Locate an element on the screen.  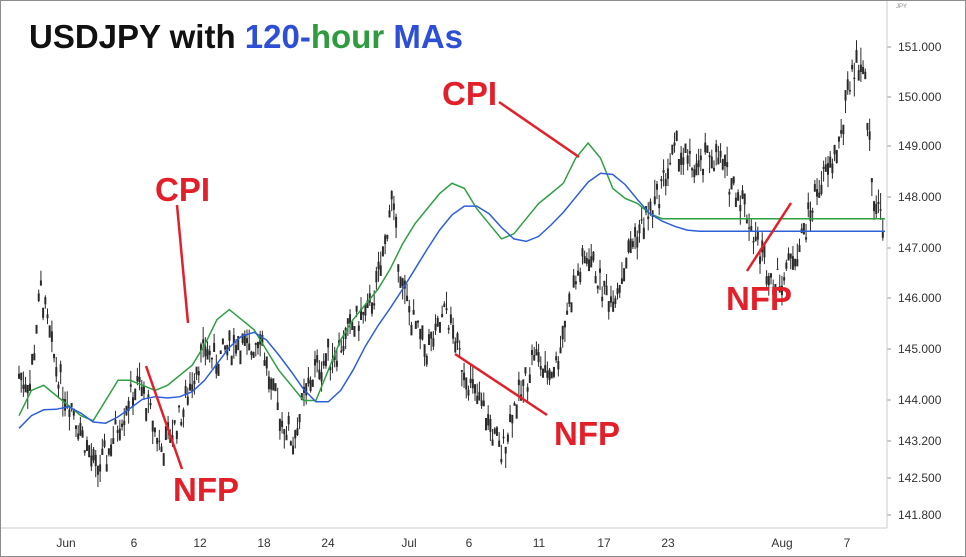
x-tick-label: 7 is located at coordinates (847, 543).